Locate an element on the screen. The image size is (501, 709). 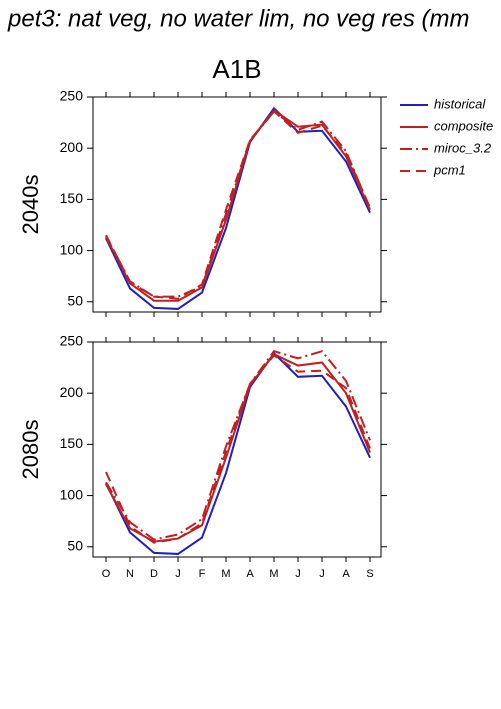
legend-label: miroc_3.2 is located at coordinates (463, 147).